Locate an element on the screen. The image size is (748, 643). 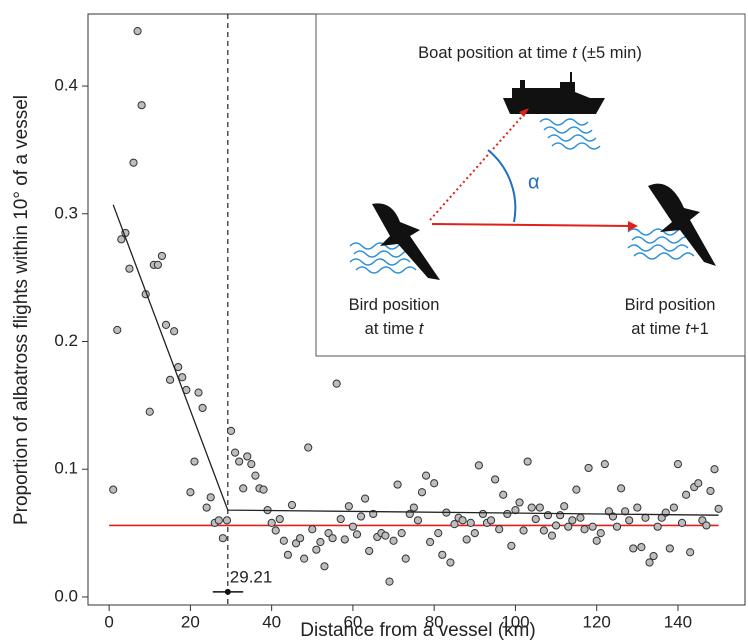
x-tick-label: 100 is located at coordinates (515, 621).